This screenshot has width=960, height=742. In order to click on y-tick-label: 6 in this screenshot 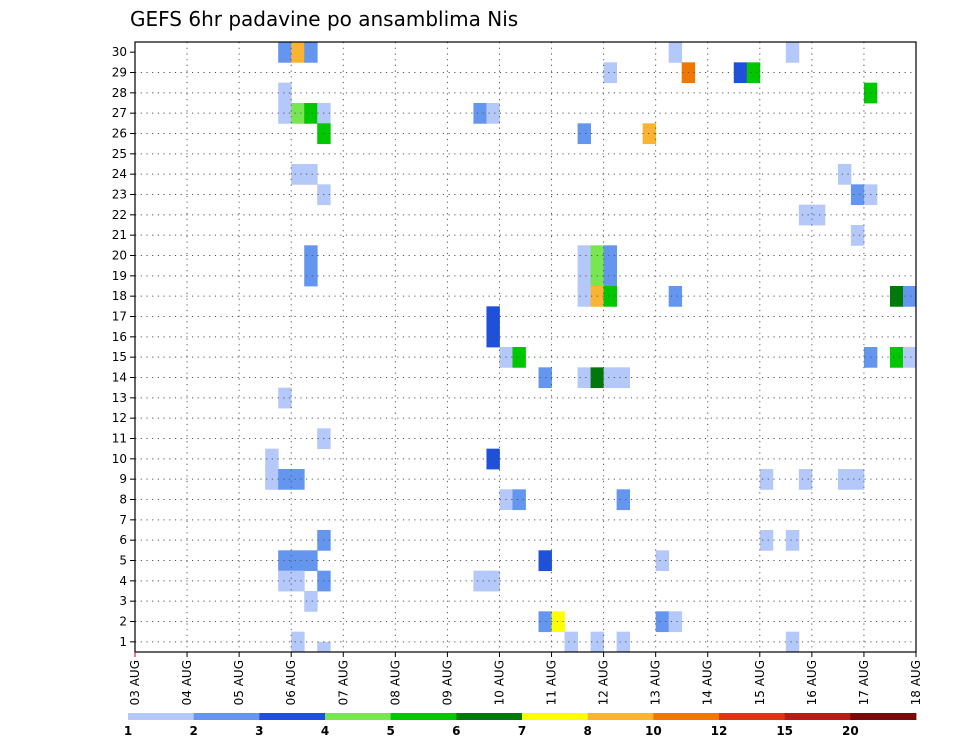, I will do `click(123, 540)`.